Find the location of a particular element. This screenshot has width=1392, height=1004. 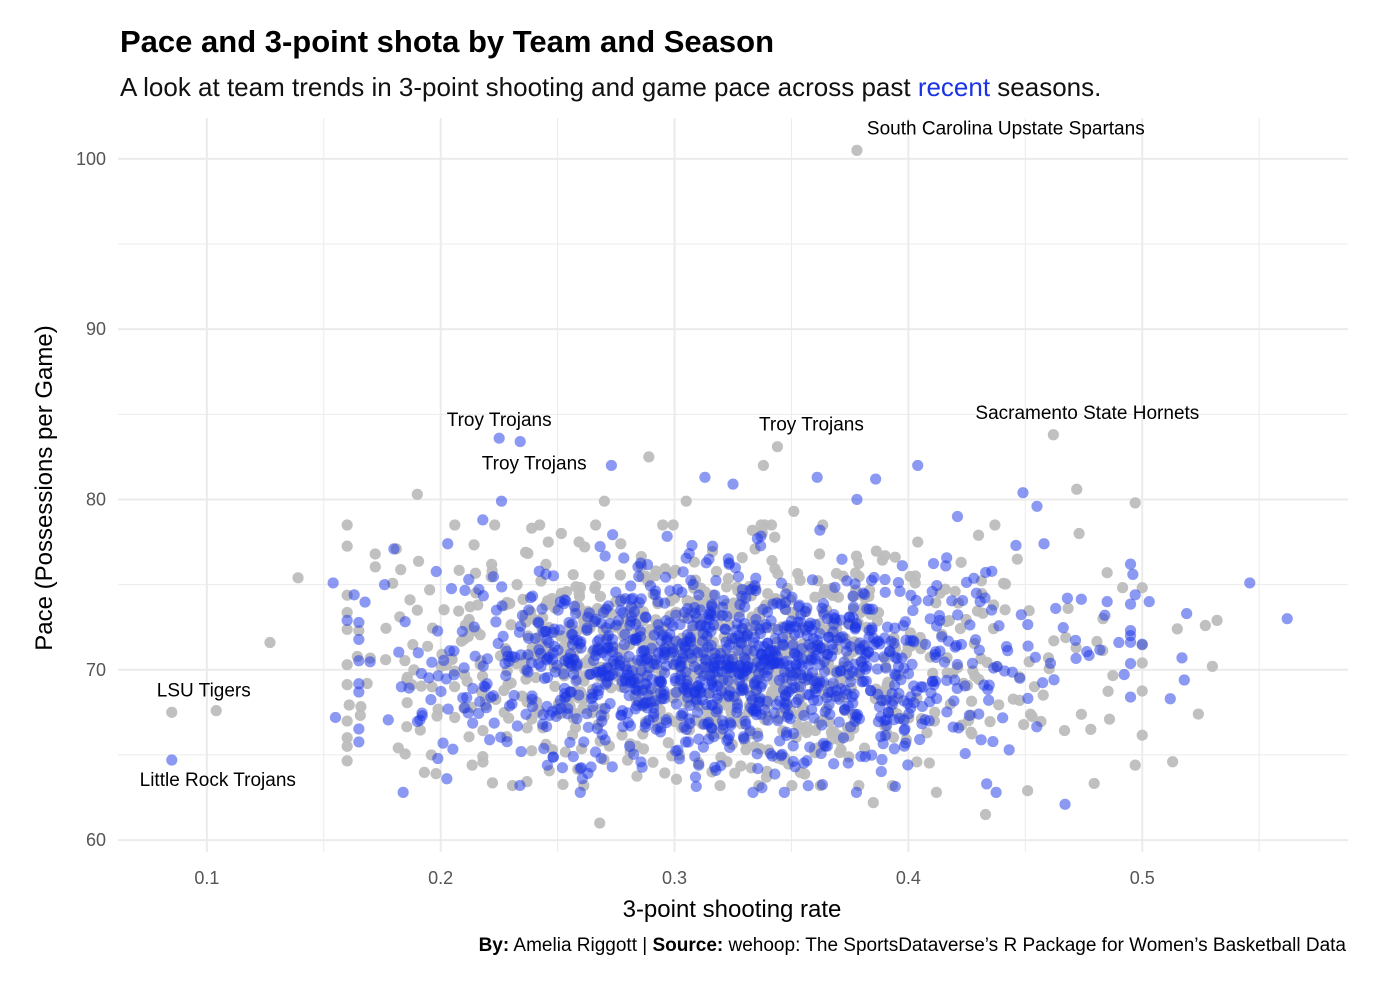

x-tick-label: 0.4 is located at coordinates (908, 878).